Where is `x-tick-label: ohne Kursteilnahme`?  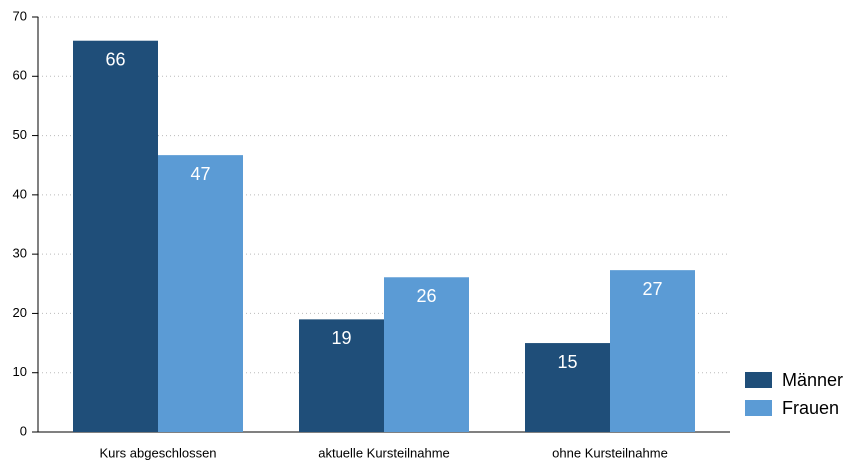 x-tick-label: ohne Kursteilnahme is located at coordinates (610, 452).